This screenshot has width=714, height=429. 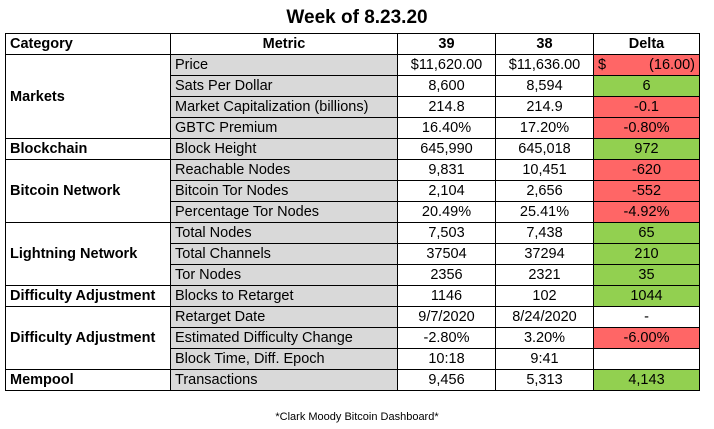 What do you see at coordinates (646, 380) in the screenshot?
I see `delta-cell: 4,143` at bounding box center [646, 380].